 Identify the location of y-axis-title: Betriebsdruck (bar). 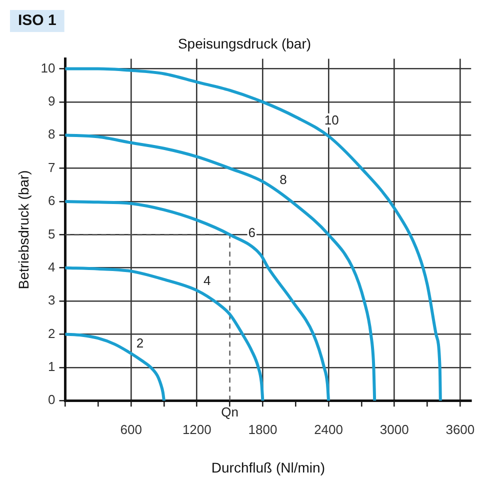
(23, 230).